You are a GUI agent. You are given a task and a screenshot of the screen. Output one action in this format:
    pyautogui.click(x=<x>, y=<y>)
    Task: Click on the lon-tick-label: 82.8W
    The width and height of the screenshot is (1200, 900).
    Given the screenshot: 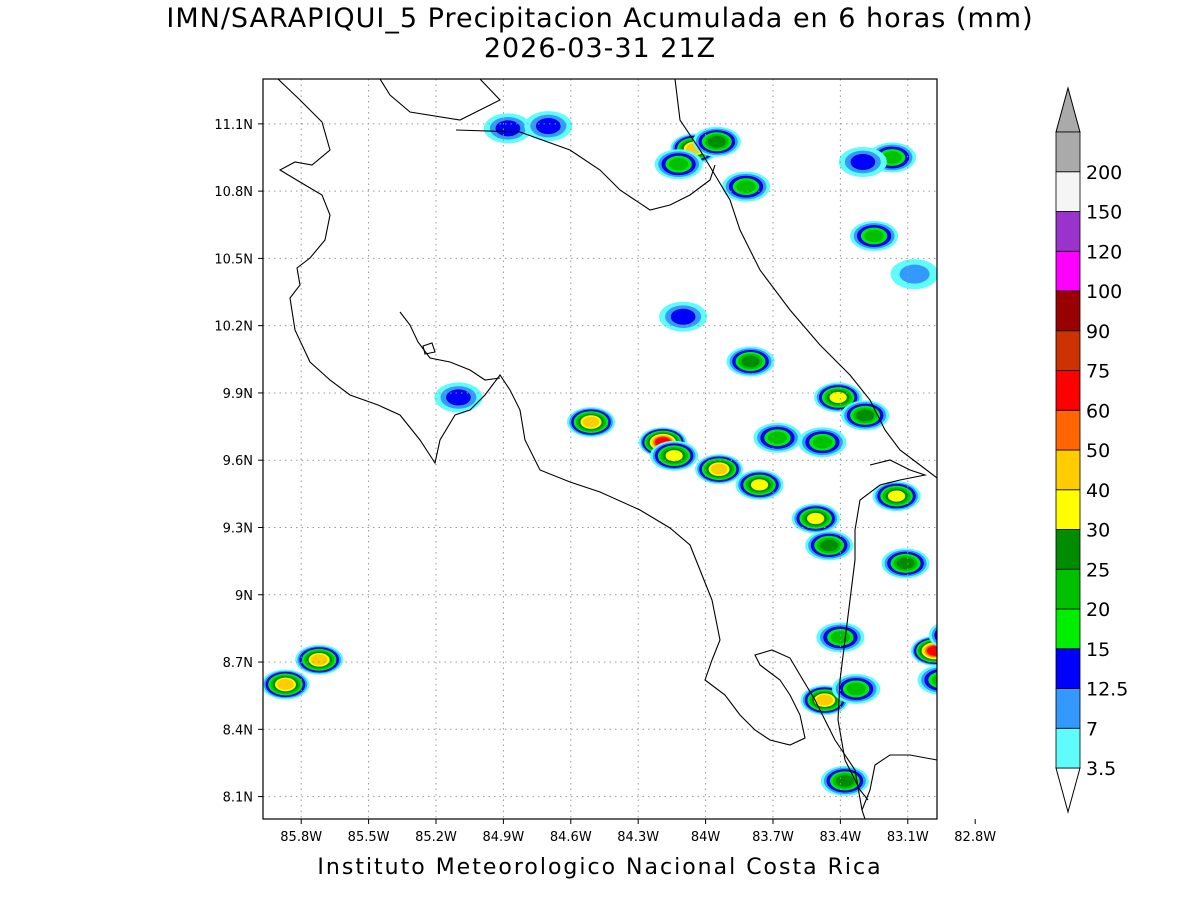 What is the action you would take?
    pyautogui.click(x=975, y=837)
    